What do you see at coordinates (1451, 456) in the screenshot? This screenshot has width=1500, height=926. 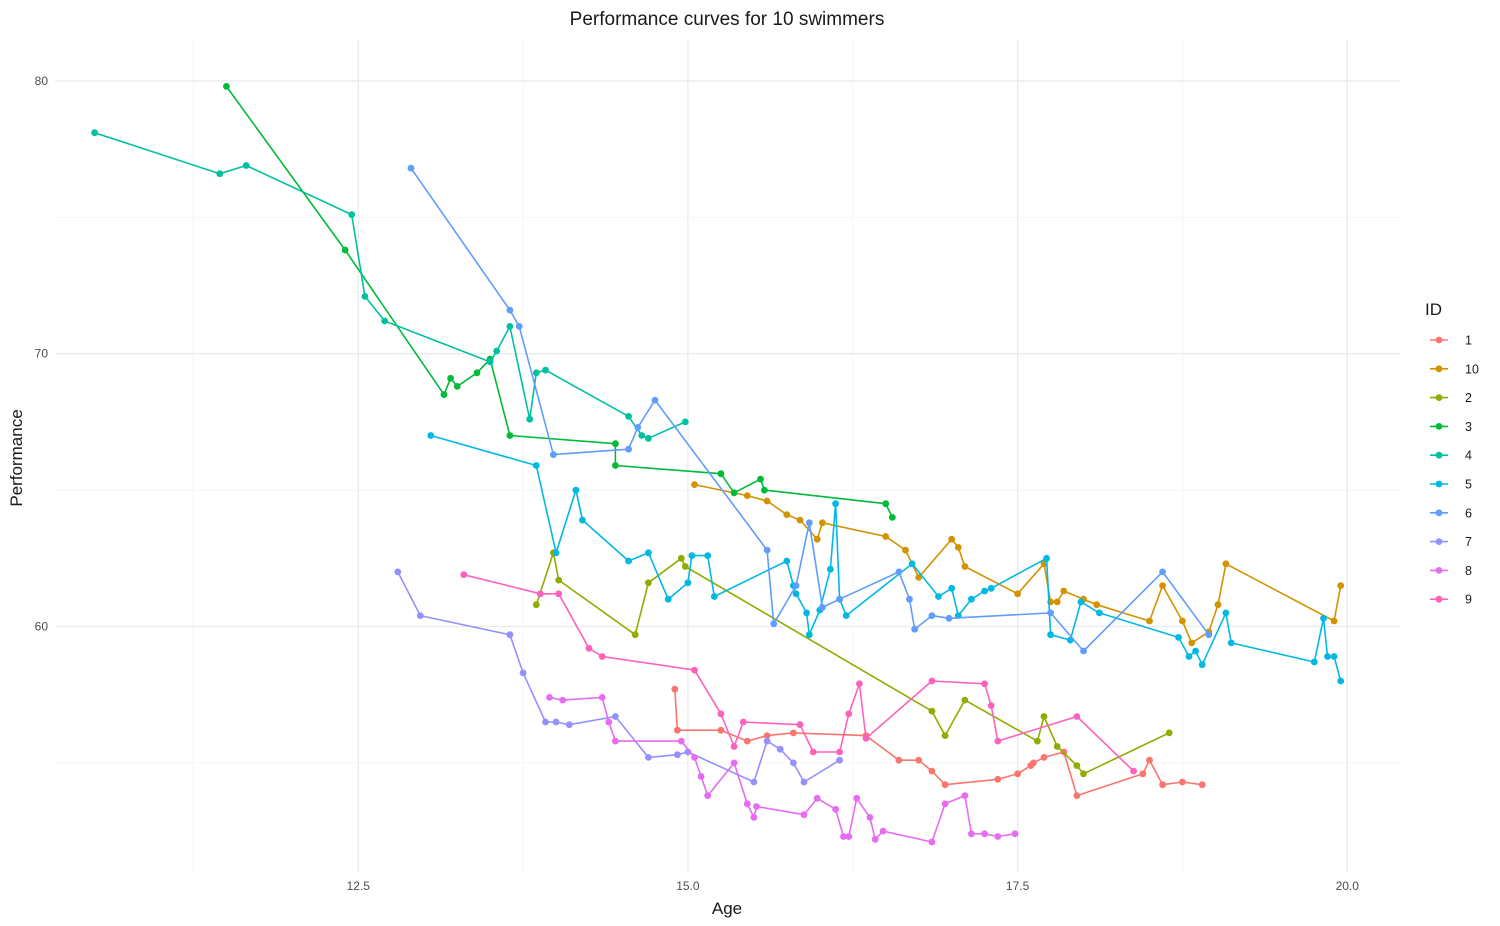 I see `legend-item-4: 4` at bounding box center [1451, 456].